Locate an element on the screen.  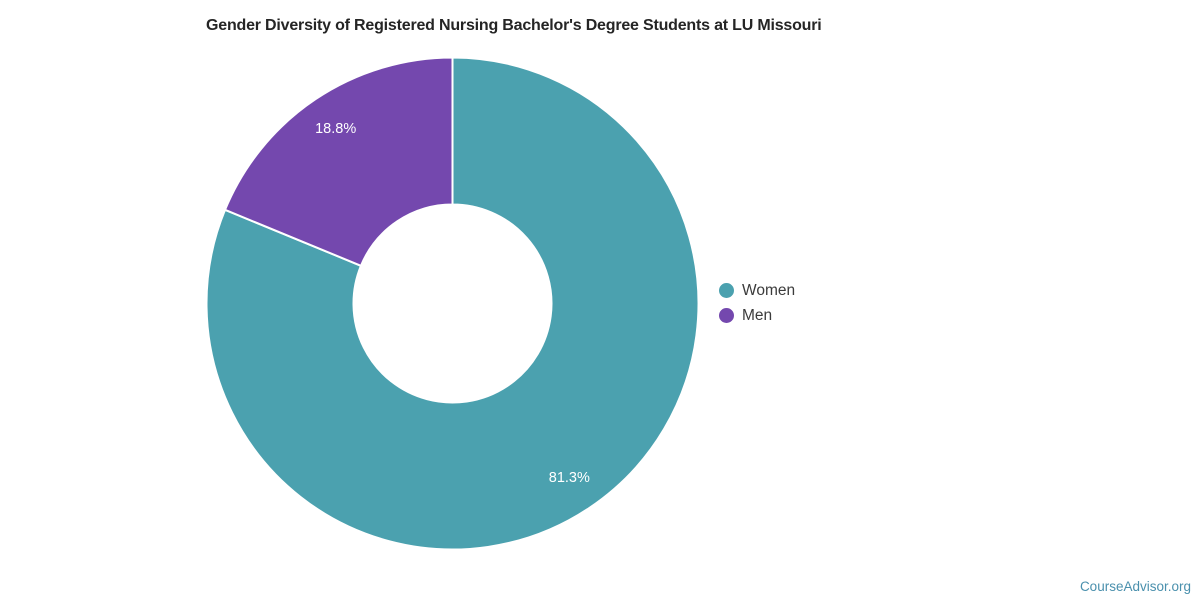
legend-swatch-women-icon is located at coordinates (726, 290).